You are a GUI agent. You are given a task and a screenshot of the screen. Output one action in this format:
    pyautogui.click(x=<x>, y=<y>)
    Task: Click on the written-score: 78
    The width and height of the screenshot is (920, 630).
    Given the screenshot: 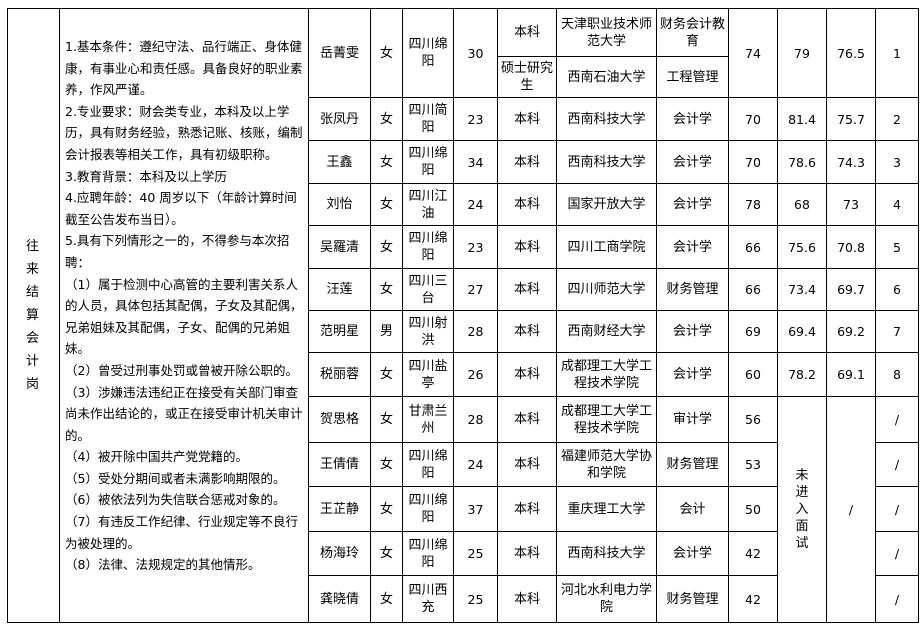 What is the action you would take?
    pyautogui.click(x=753, y=204)
    